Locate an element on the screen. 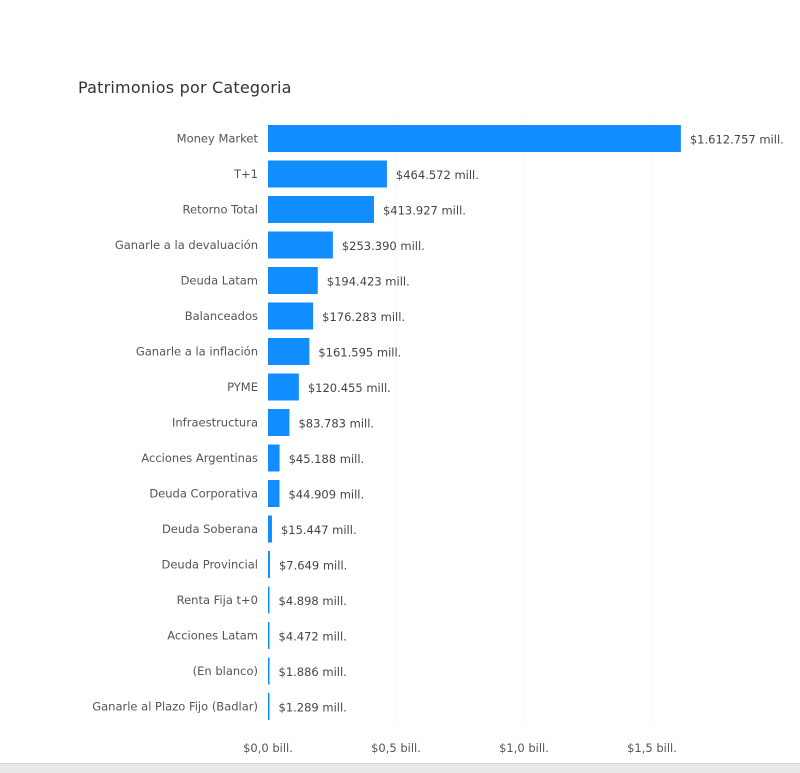 The image size is (800, 773). category-label: Retorno Total is located at coordinates (220, 210).